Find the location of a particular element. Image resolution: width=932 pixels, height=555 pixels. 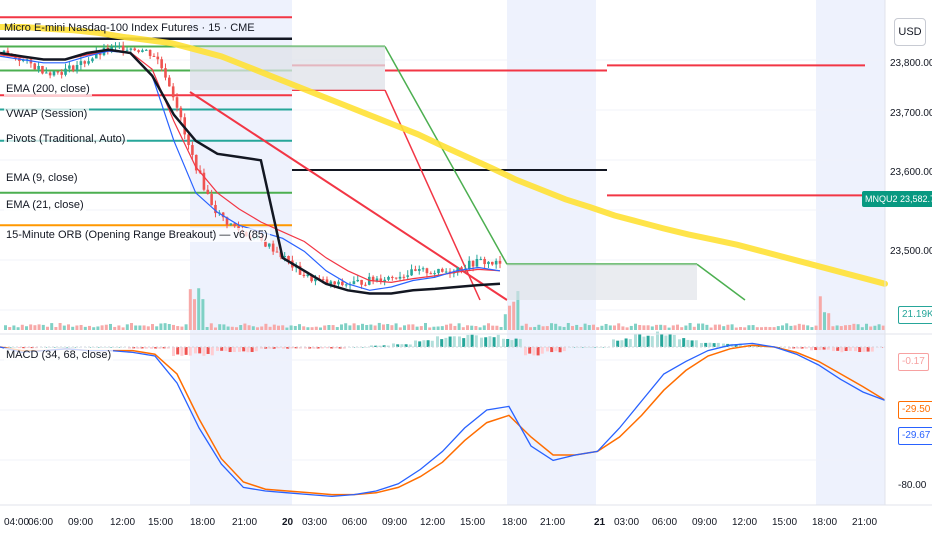

legend-ema21: EMA (21, close) is located at coordinates (45, 205).